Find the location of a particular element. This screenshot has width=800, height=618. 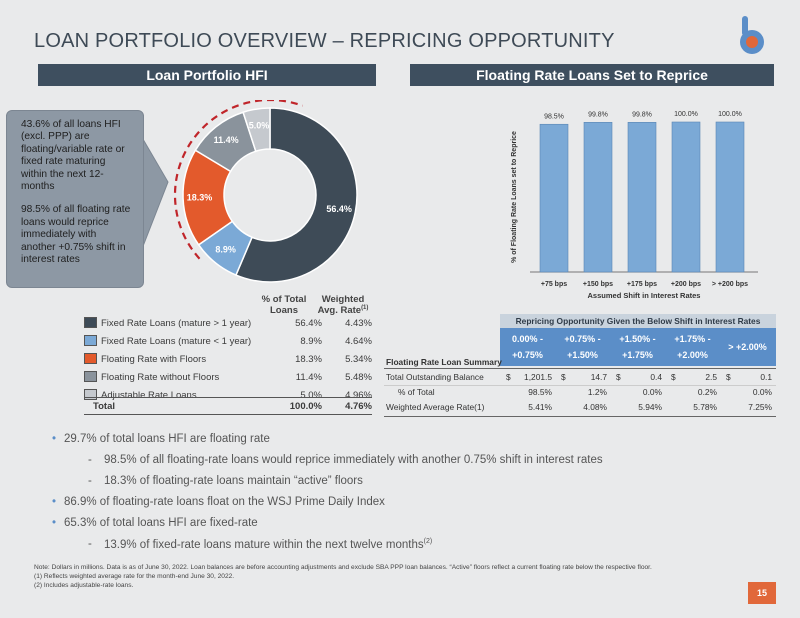

legend-pct: 56.4% is located at coordinates (308, 323).